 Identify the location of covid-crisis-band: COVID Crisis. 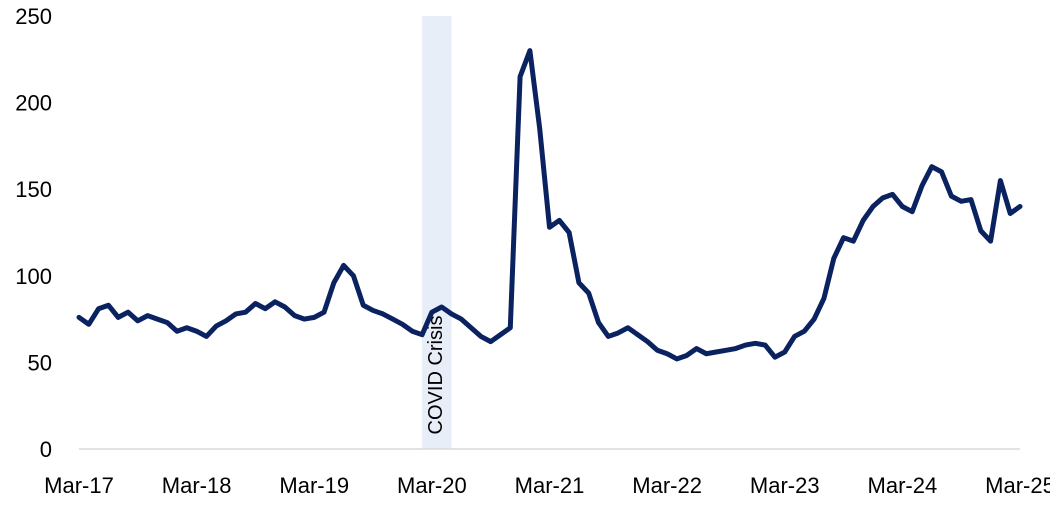
(437, 232).